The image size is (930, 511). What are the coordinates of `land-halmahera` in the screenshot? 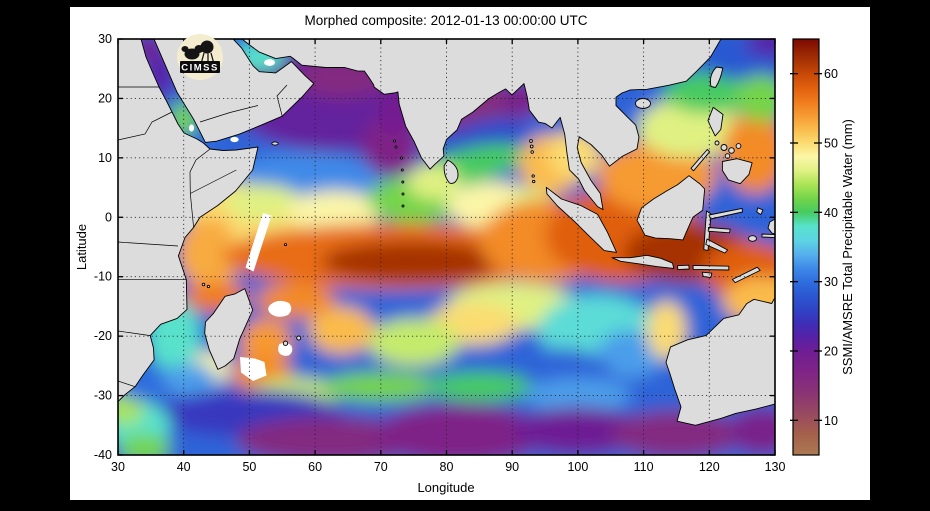 It's located at (760, 211).